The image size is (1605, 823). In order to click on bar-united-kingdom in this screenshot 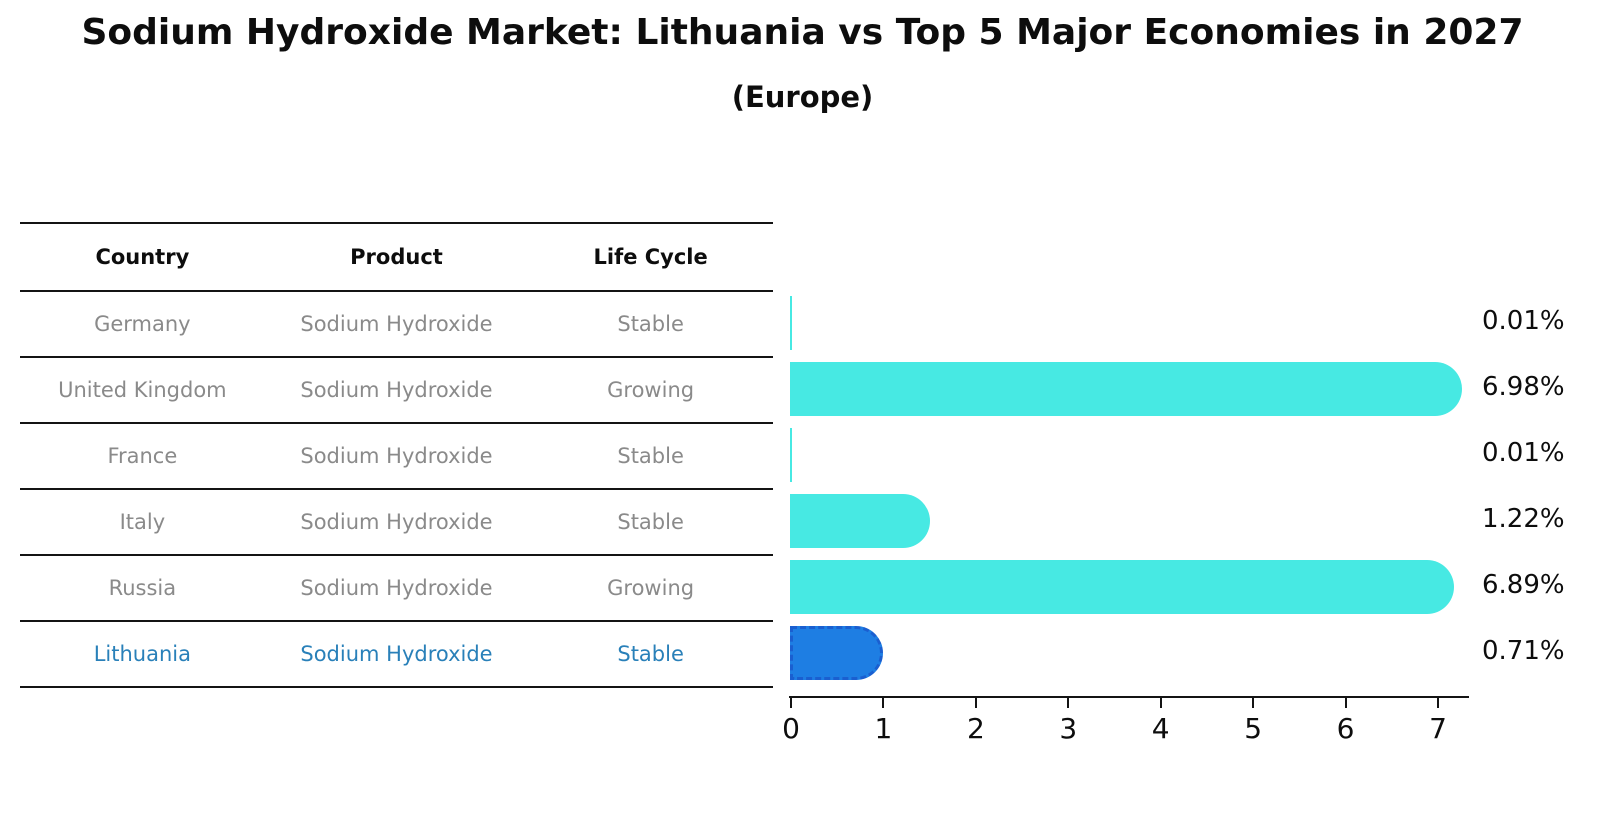, I will do `click(1126, 389)`.